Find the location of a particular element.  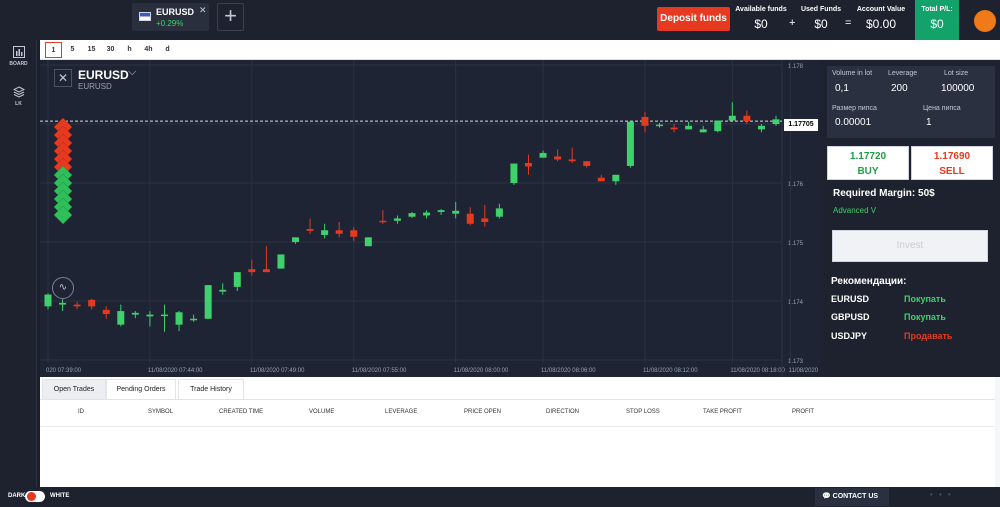

indicator-icon: ∿ is located at coordinates (63, 288).